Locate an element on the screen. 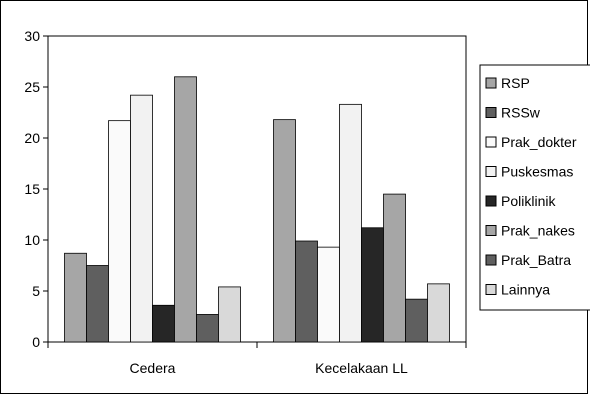  legend-label: Prak_dokter is located at coordinates (539, 142).